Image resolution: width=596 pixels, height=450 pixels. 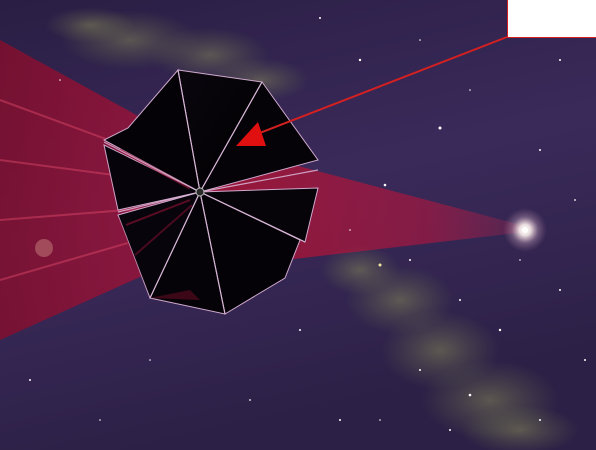 I want to click on callout-arrow, so click(x=372, y=91).